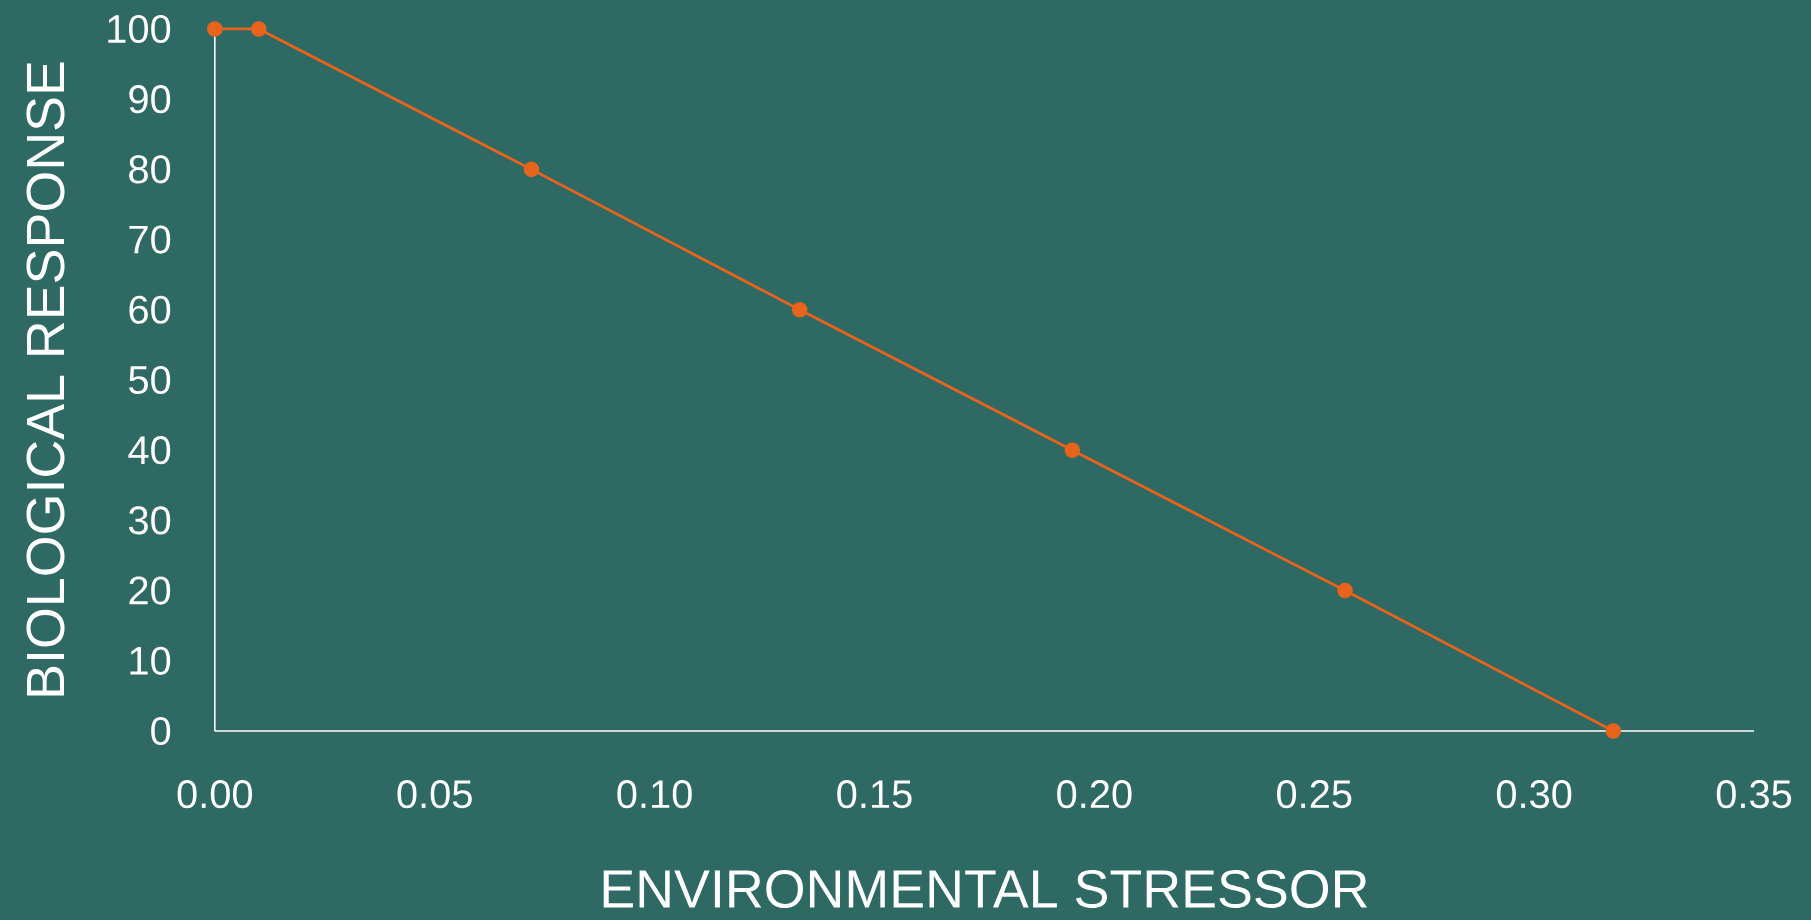 This screenshot has width=1811, height=920. I want to click on x-tick-label: 0.10, so click(654, 794).